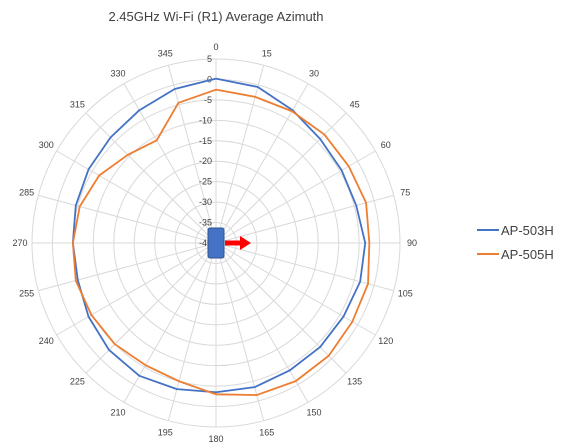 This screenshot has width=563, height=448. What do you see at coordinates (46, 341) in the screenshot?
I see `angle-label-16: 240` at bounding box center [46, 341].